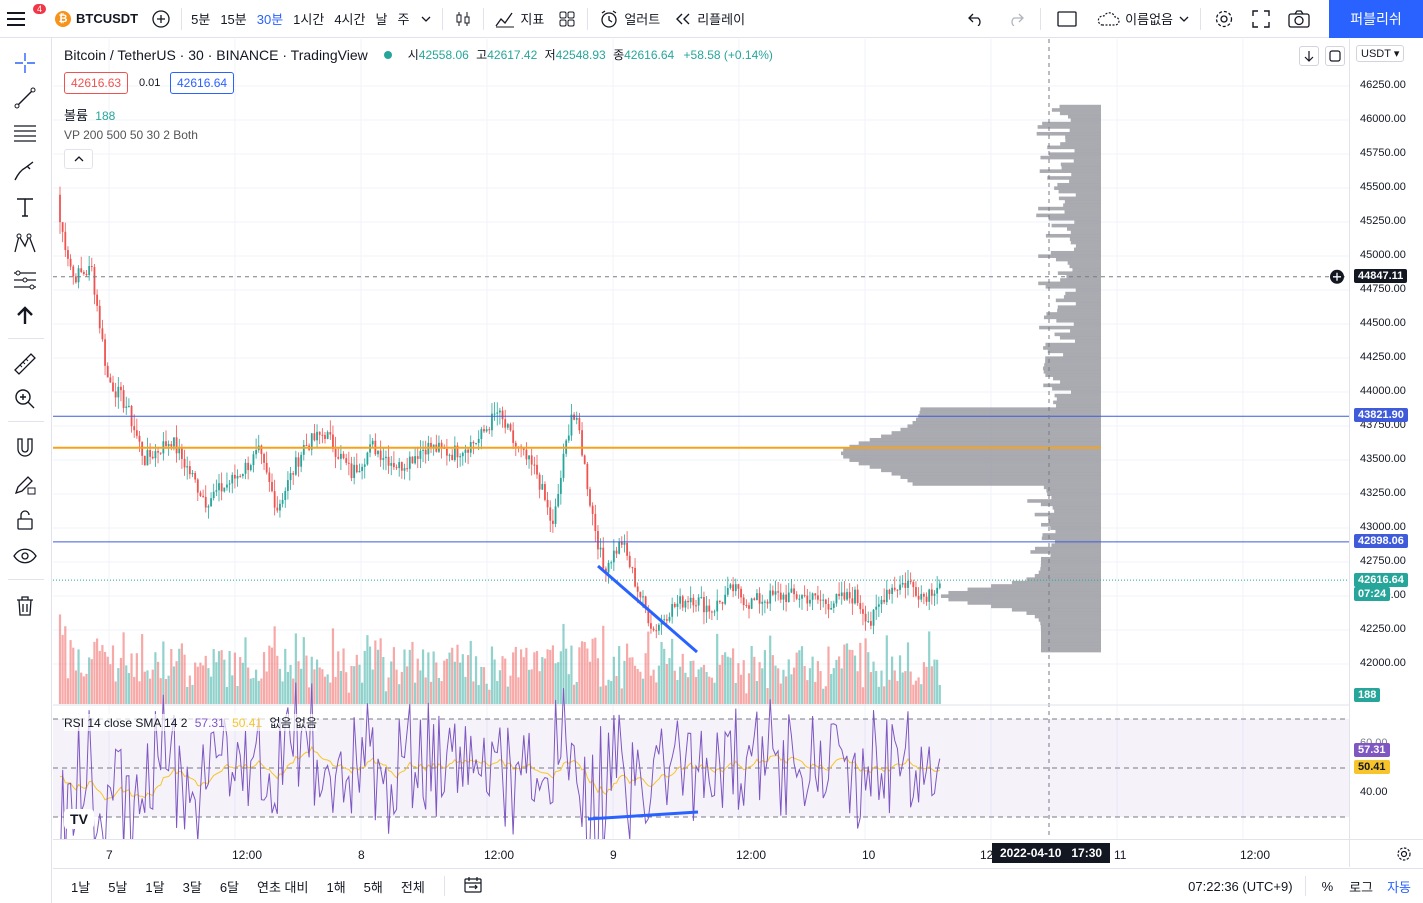 Image resolution: width=1423 pixels, height=903 pixels. I want to click on replay-button: 리플레이, so click(709, 19).